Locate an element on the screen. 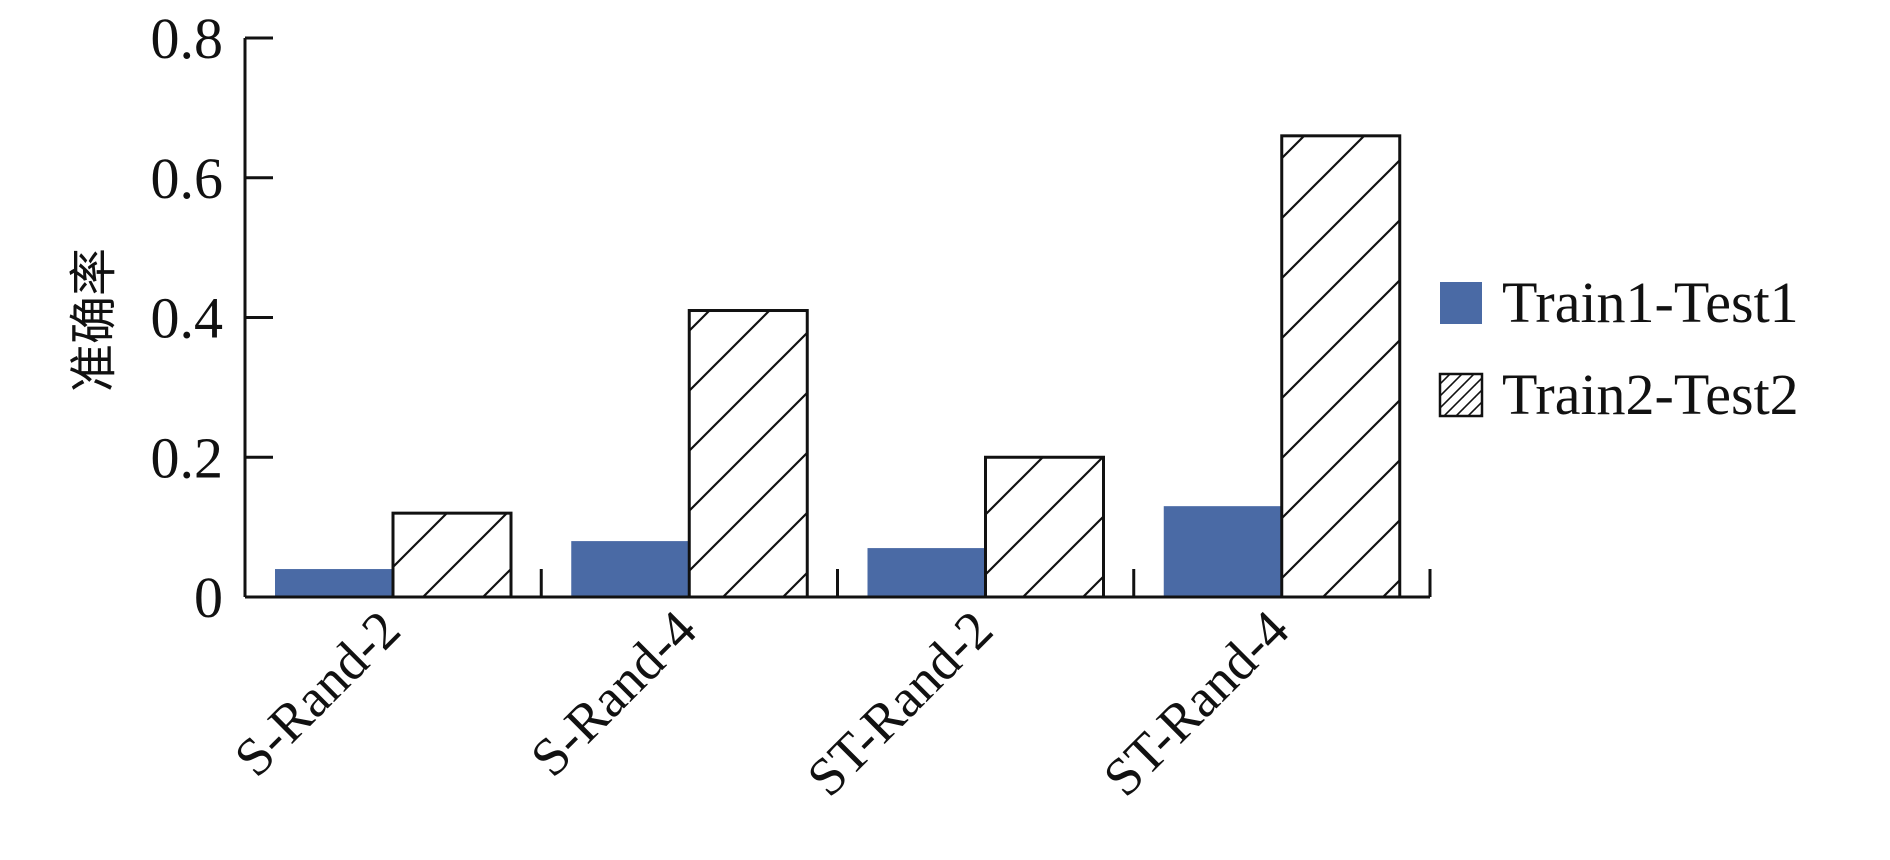  x-tick-label: S-Rand-4 is located at coordinates (613, 693).